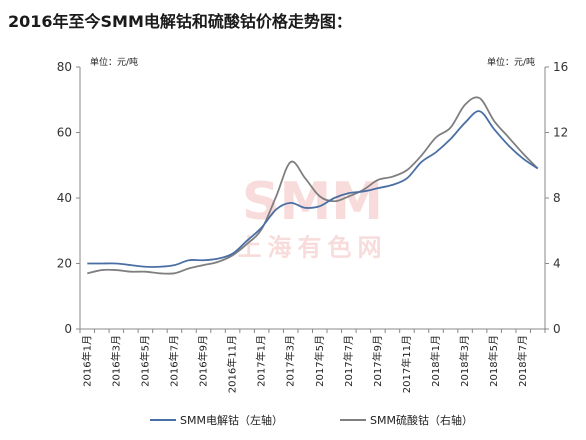 Image resolution: width=586 pixels, height=440 pixels. Describe the element at coordinates (68, 329) in the screenshot. I see `left-tick-label: 0` at that location.